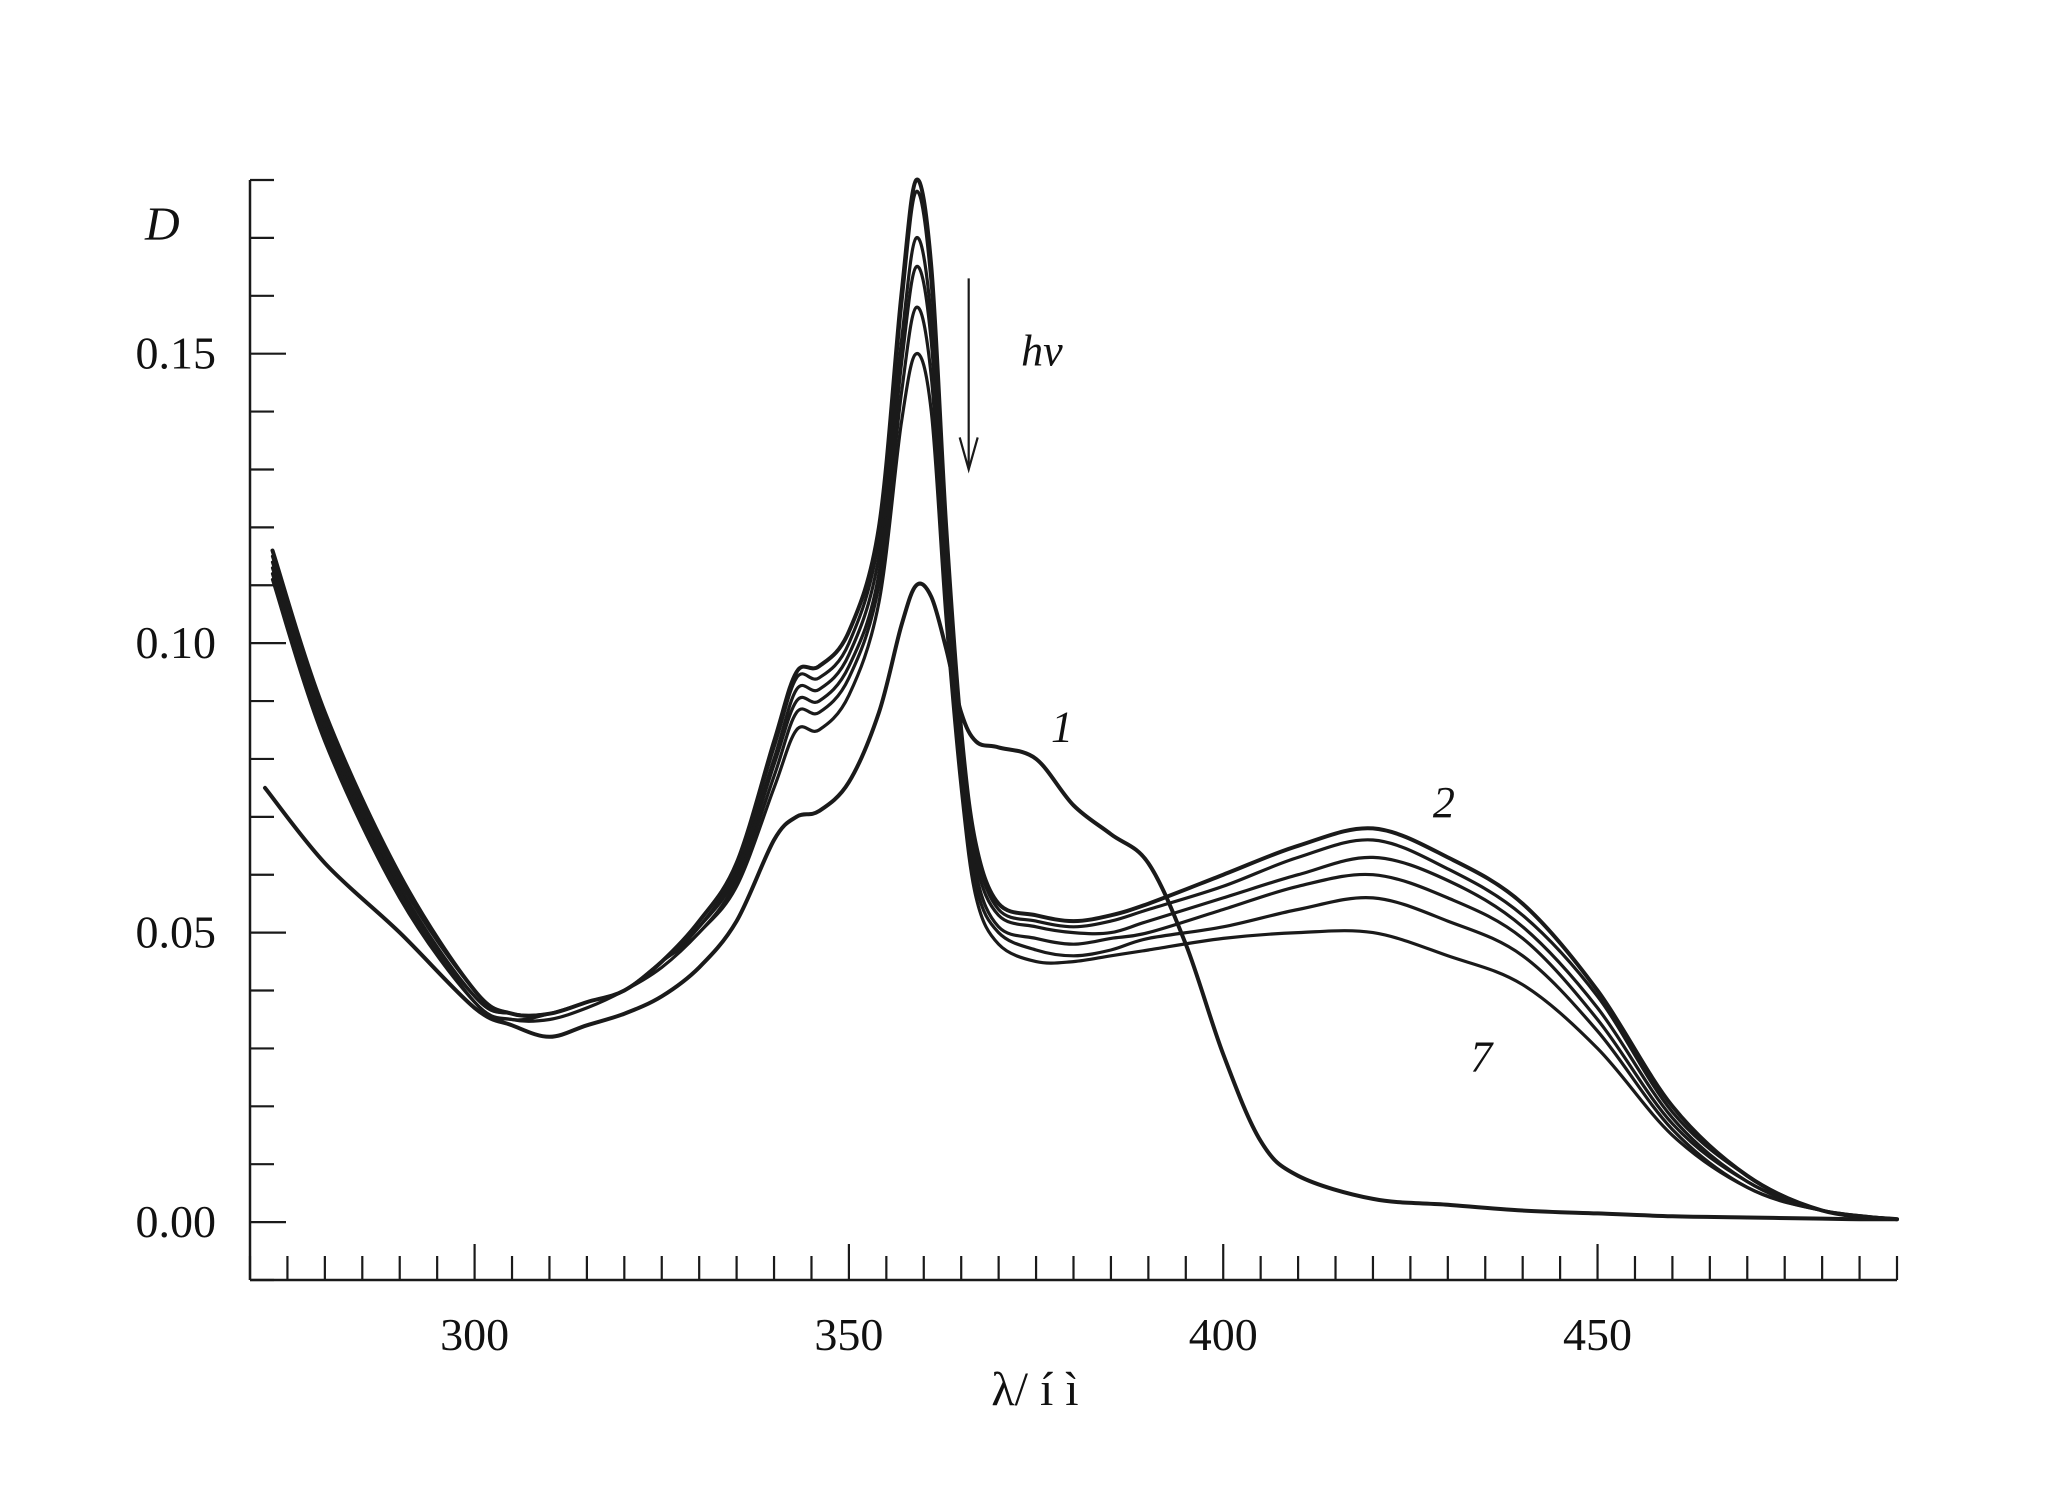 The width and height of the screenshot is (2048, 1507). I want to click on curve-annotation: hν, so click(1042, 350).